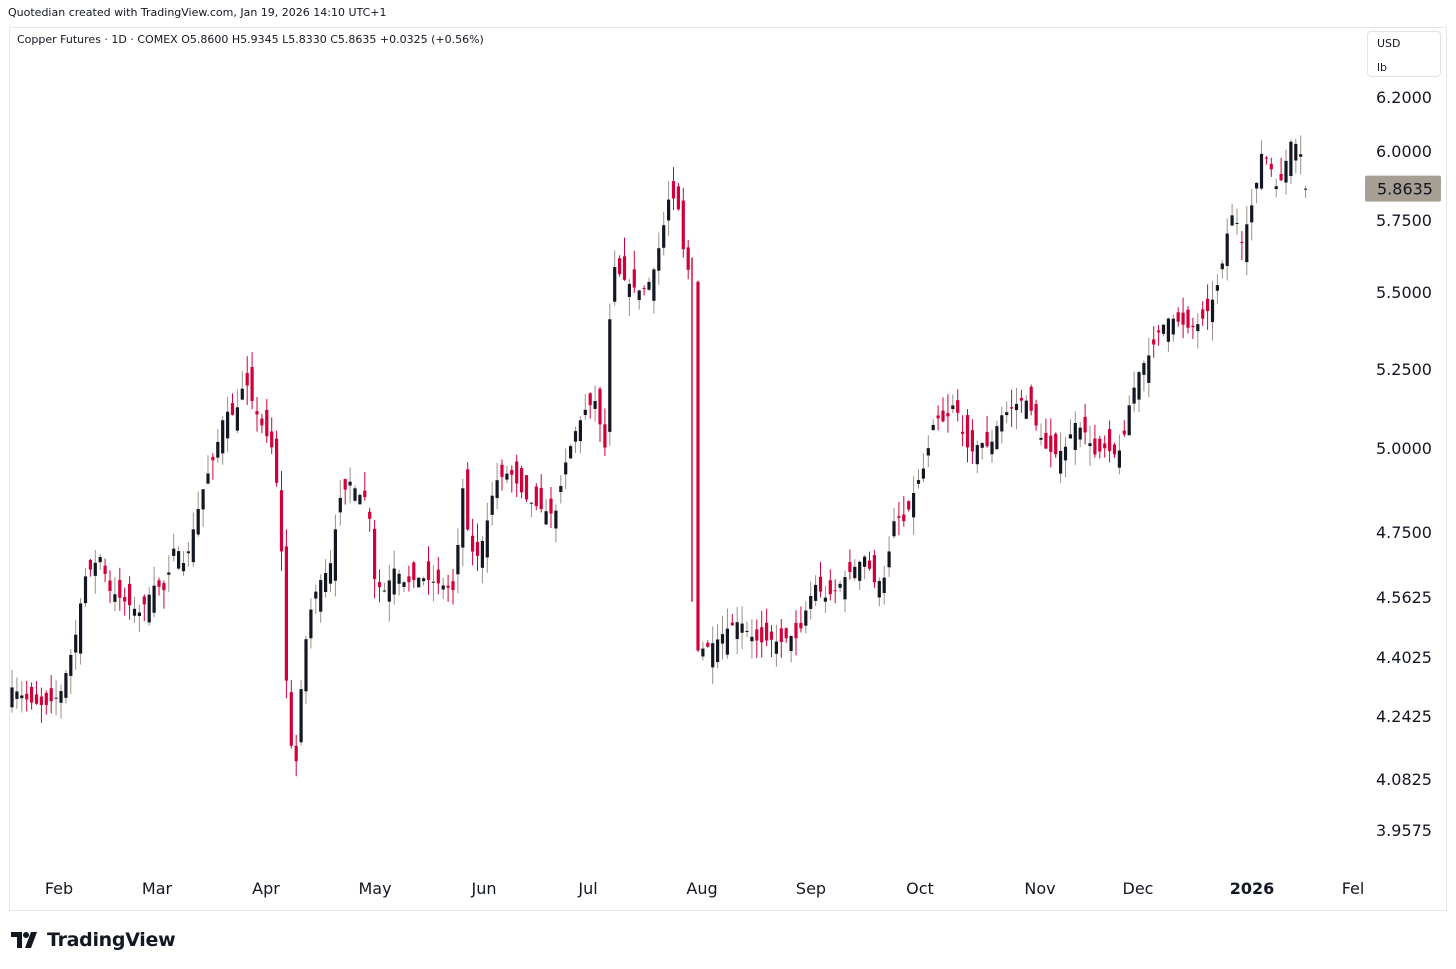 This screenshot has width=1456, height=969. I want to click on time-axis-label: Mar, so click(157, 888).